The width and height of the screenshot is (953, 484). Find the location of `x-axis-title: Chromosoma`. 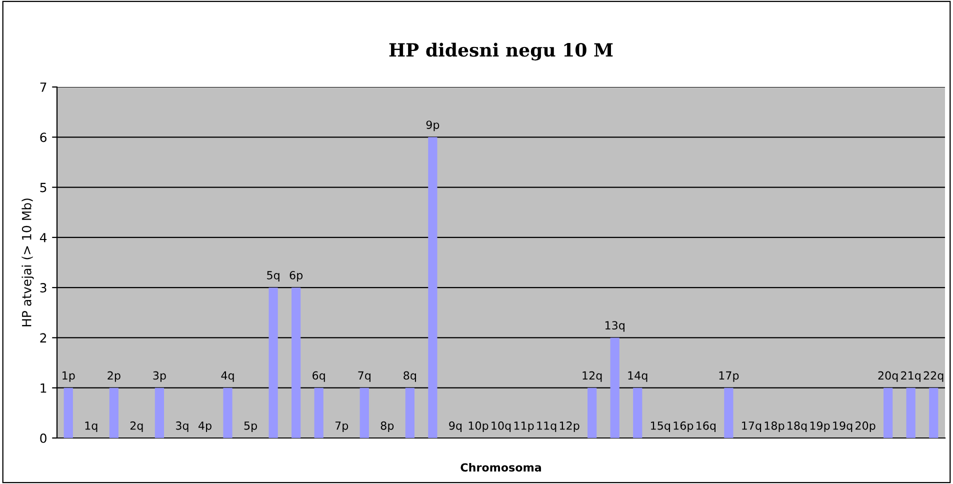

x-axis-title: Chromosoma is located at coordinates (500, 467).